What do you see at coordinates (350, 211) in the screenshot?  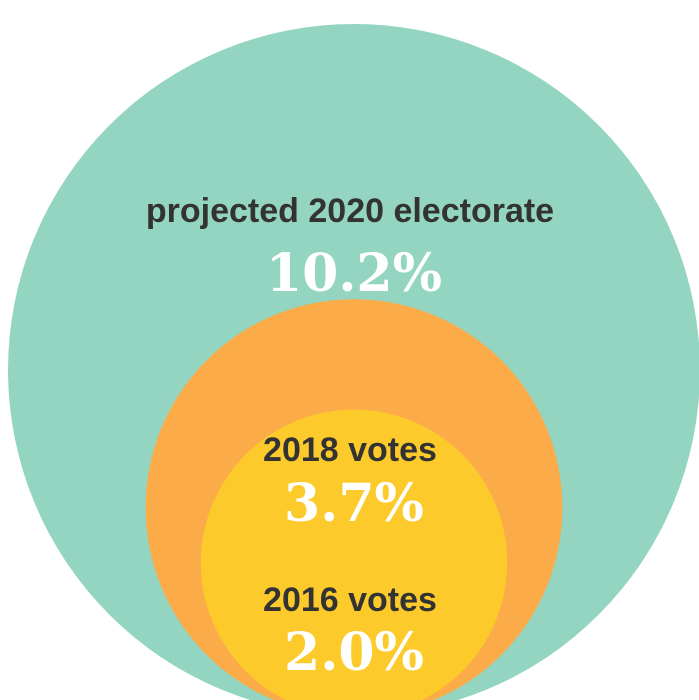 I see `circle-label-1: projected 2020 electorate` at bounding box center [350, 211].